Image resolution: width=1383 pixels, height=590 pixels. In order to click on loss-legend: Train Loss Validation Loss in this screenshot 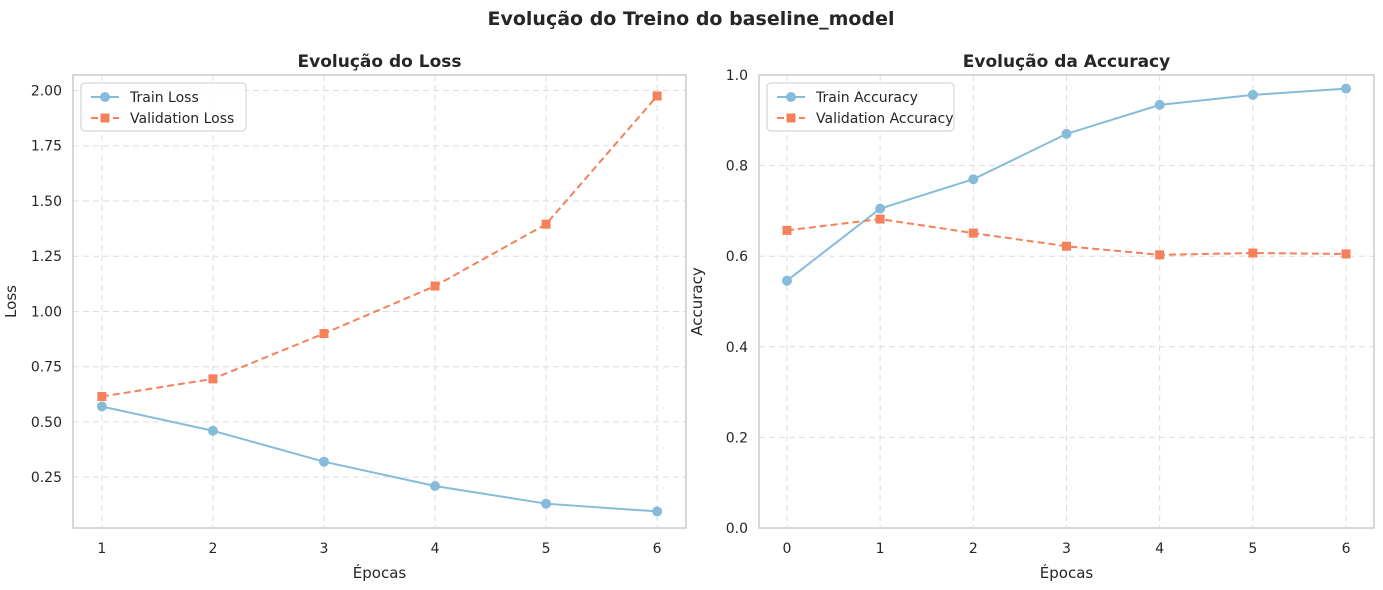, I will do `click(163, 107)`.